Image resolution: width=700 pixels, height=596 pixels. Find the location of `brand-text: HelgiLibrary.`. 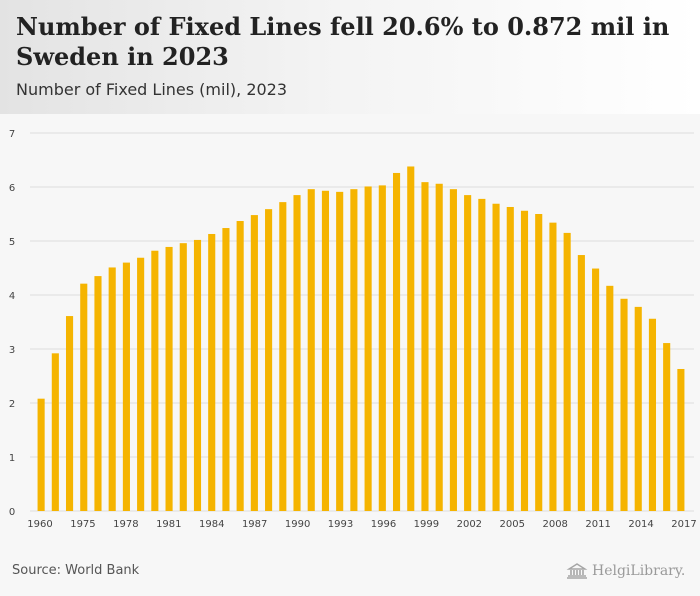

brand-text: HelgiLibrary. is located at coordinates (639, 571).